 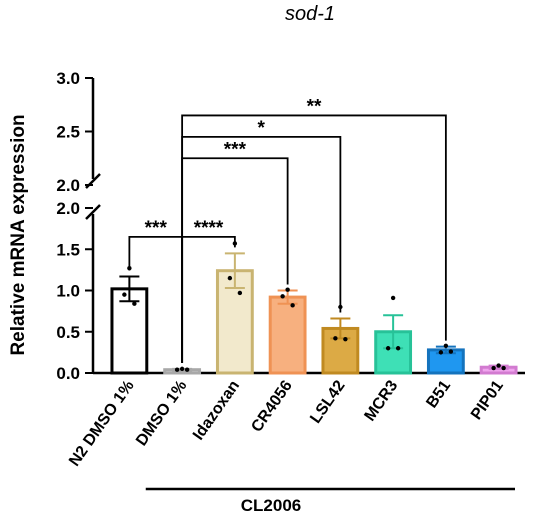 I want to click on category-label: MCR3, so click(x=381, y=400).